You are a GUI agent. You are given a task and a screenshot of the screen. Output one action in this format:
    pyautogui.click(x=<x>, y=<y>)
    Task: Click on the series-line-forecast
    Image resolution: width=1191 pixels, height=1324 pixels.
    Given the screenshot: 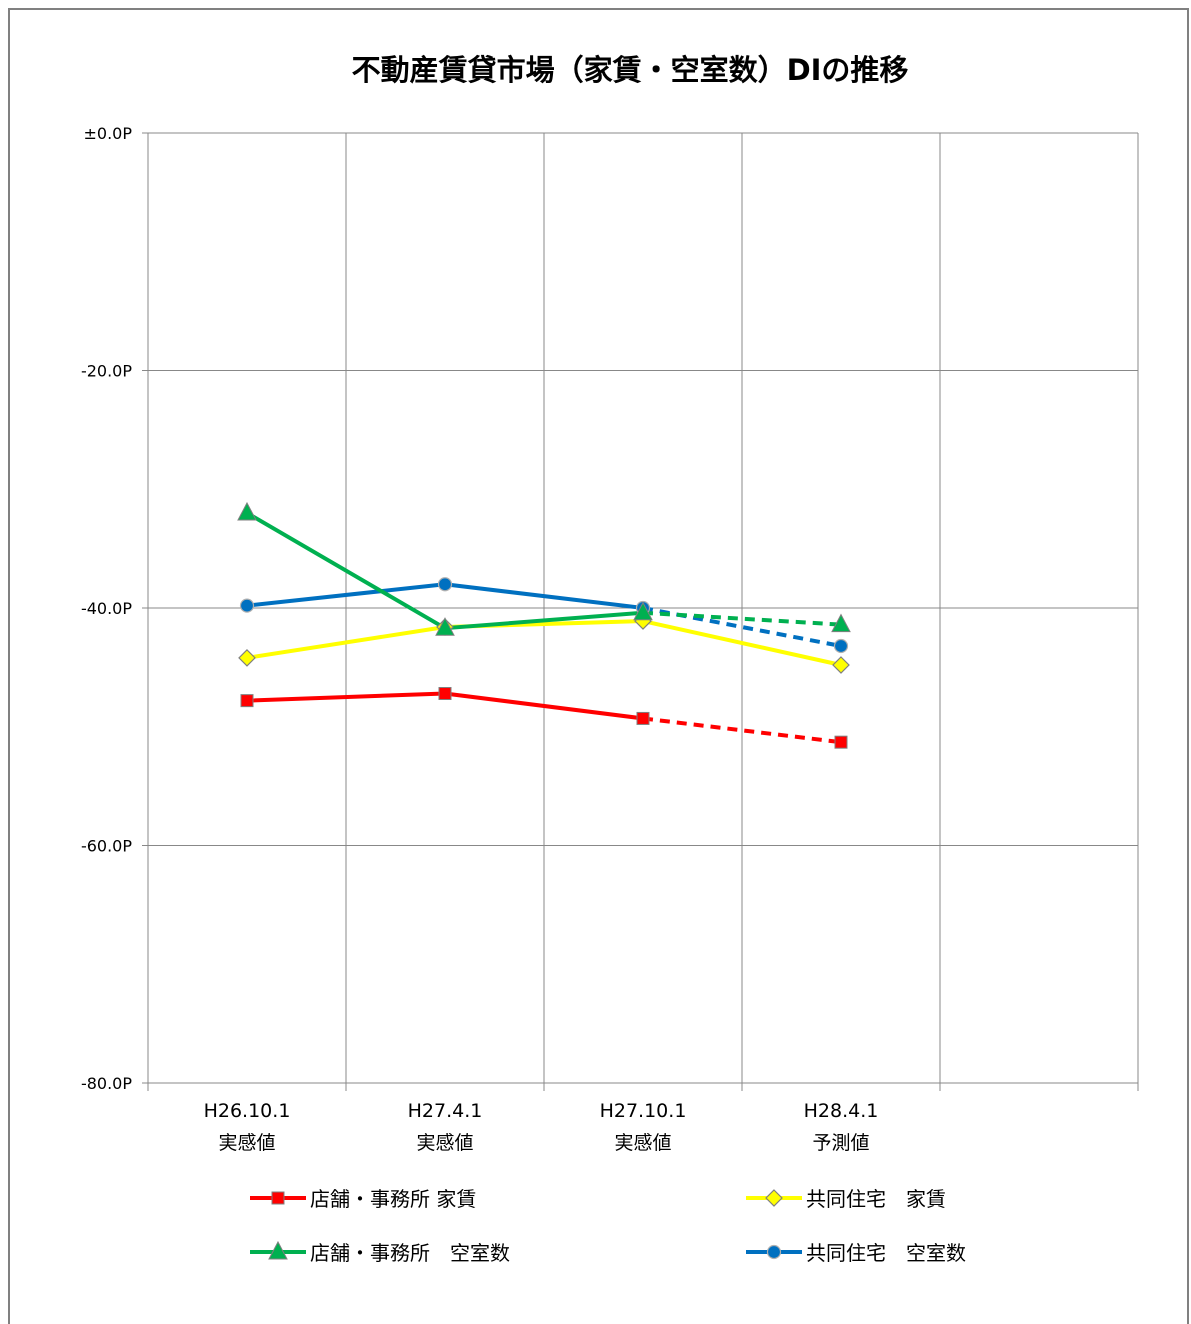 What is the action you would take?
    pyautogui.click(x=742, y=643)
    